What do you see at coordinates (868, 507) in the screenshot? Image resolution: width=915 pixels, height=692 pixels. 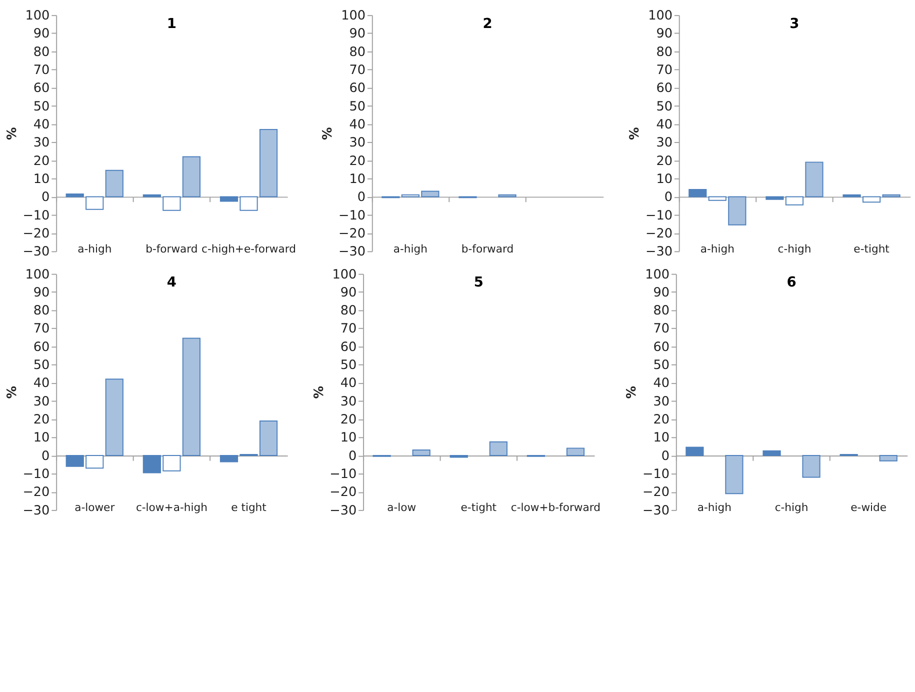 I see `x-tick-label: e-wide` at bounding box center [868, 507].